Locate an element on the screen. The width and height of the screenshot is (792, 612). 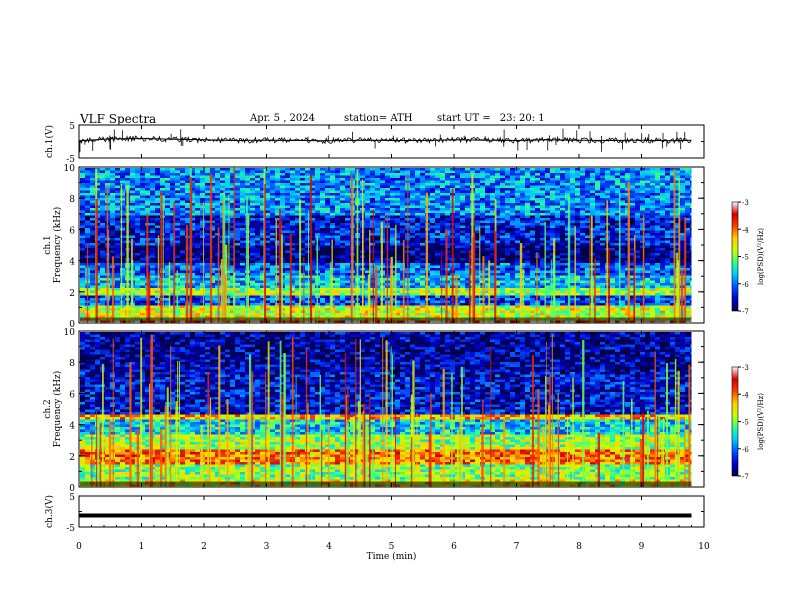
time-tick-label: 1 is located at coordinates (142, 547).